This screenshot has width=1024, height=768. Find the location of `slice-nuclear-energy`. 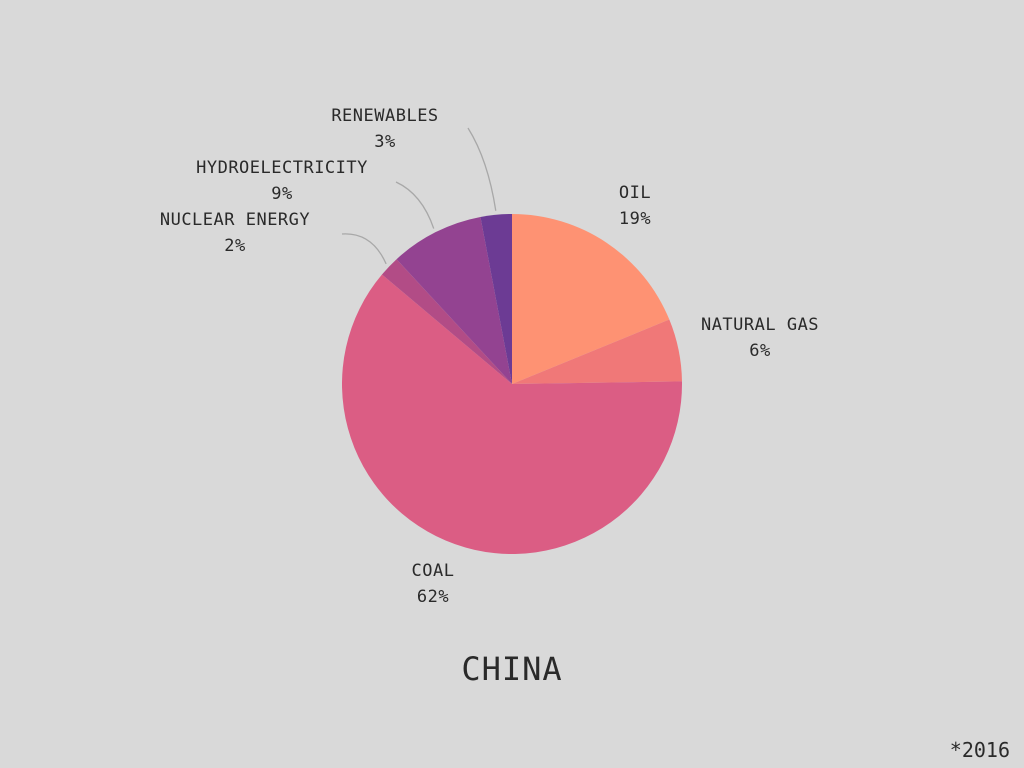

slice-nuclear-energy is located at coordinates (446, 321).